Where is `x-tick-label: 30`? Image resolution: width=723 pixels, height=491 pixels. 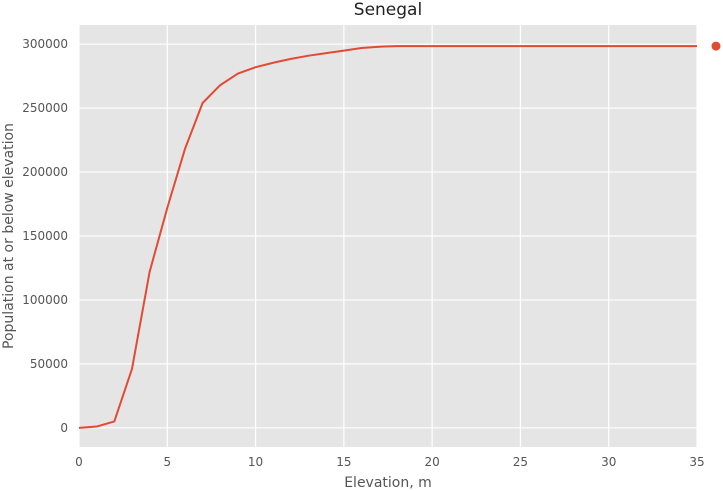
x-tick-label: 30 is located at coordinates (608, 462).